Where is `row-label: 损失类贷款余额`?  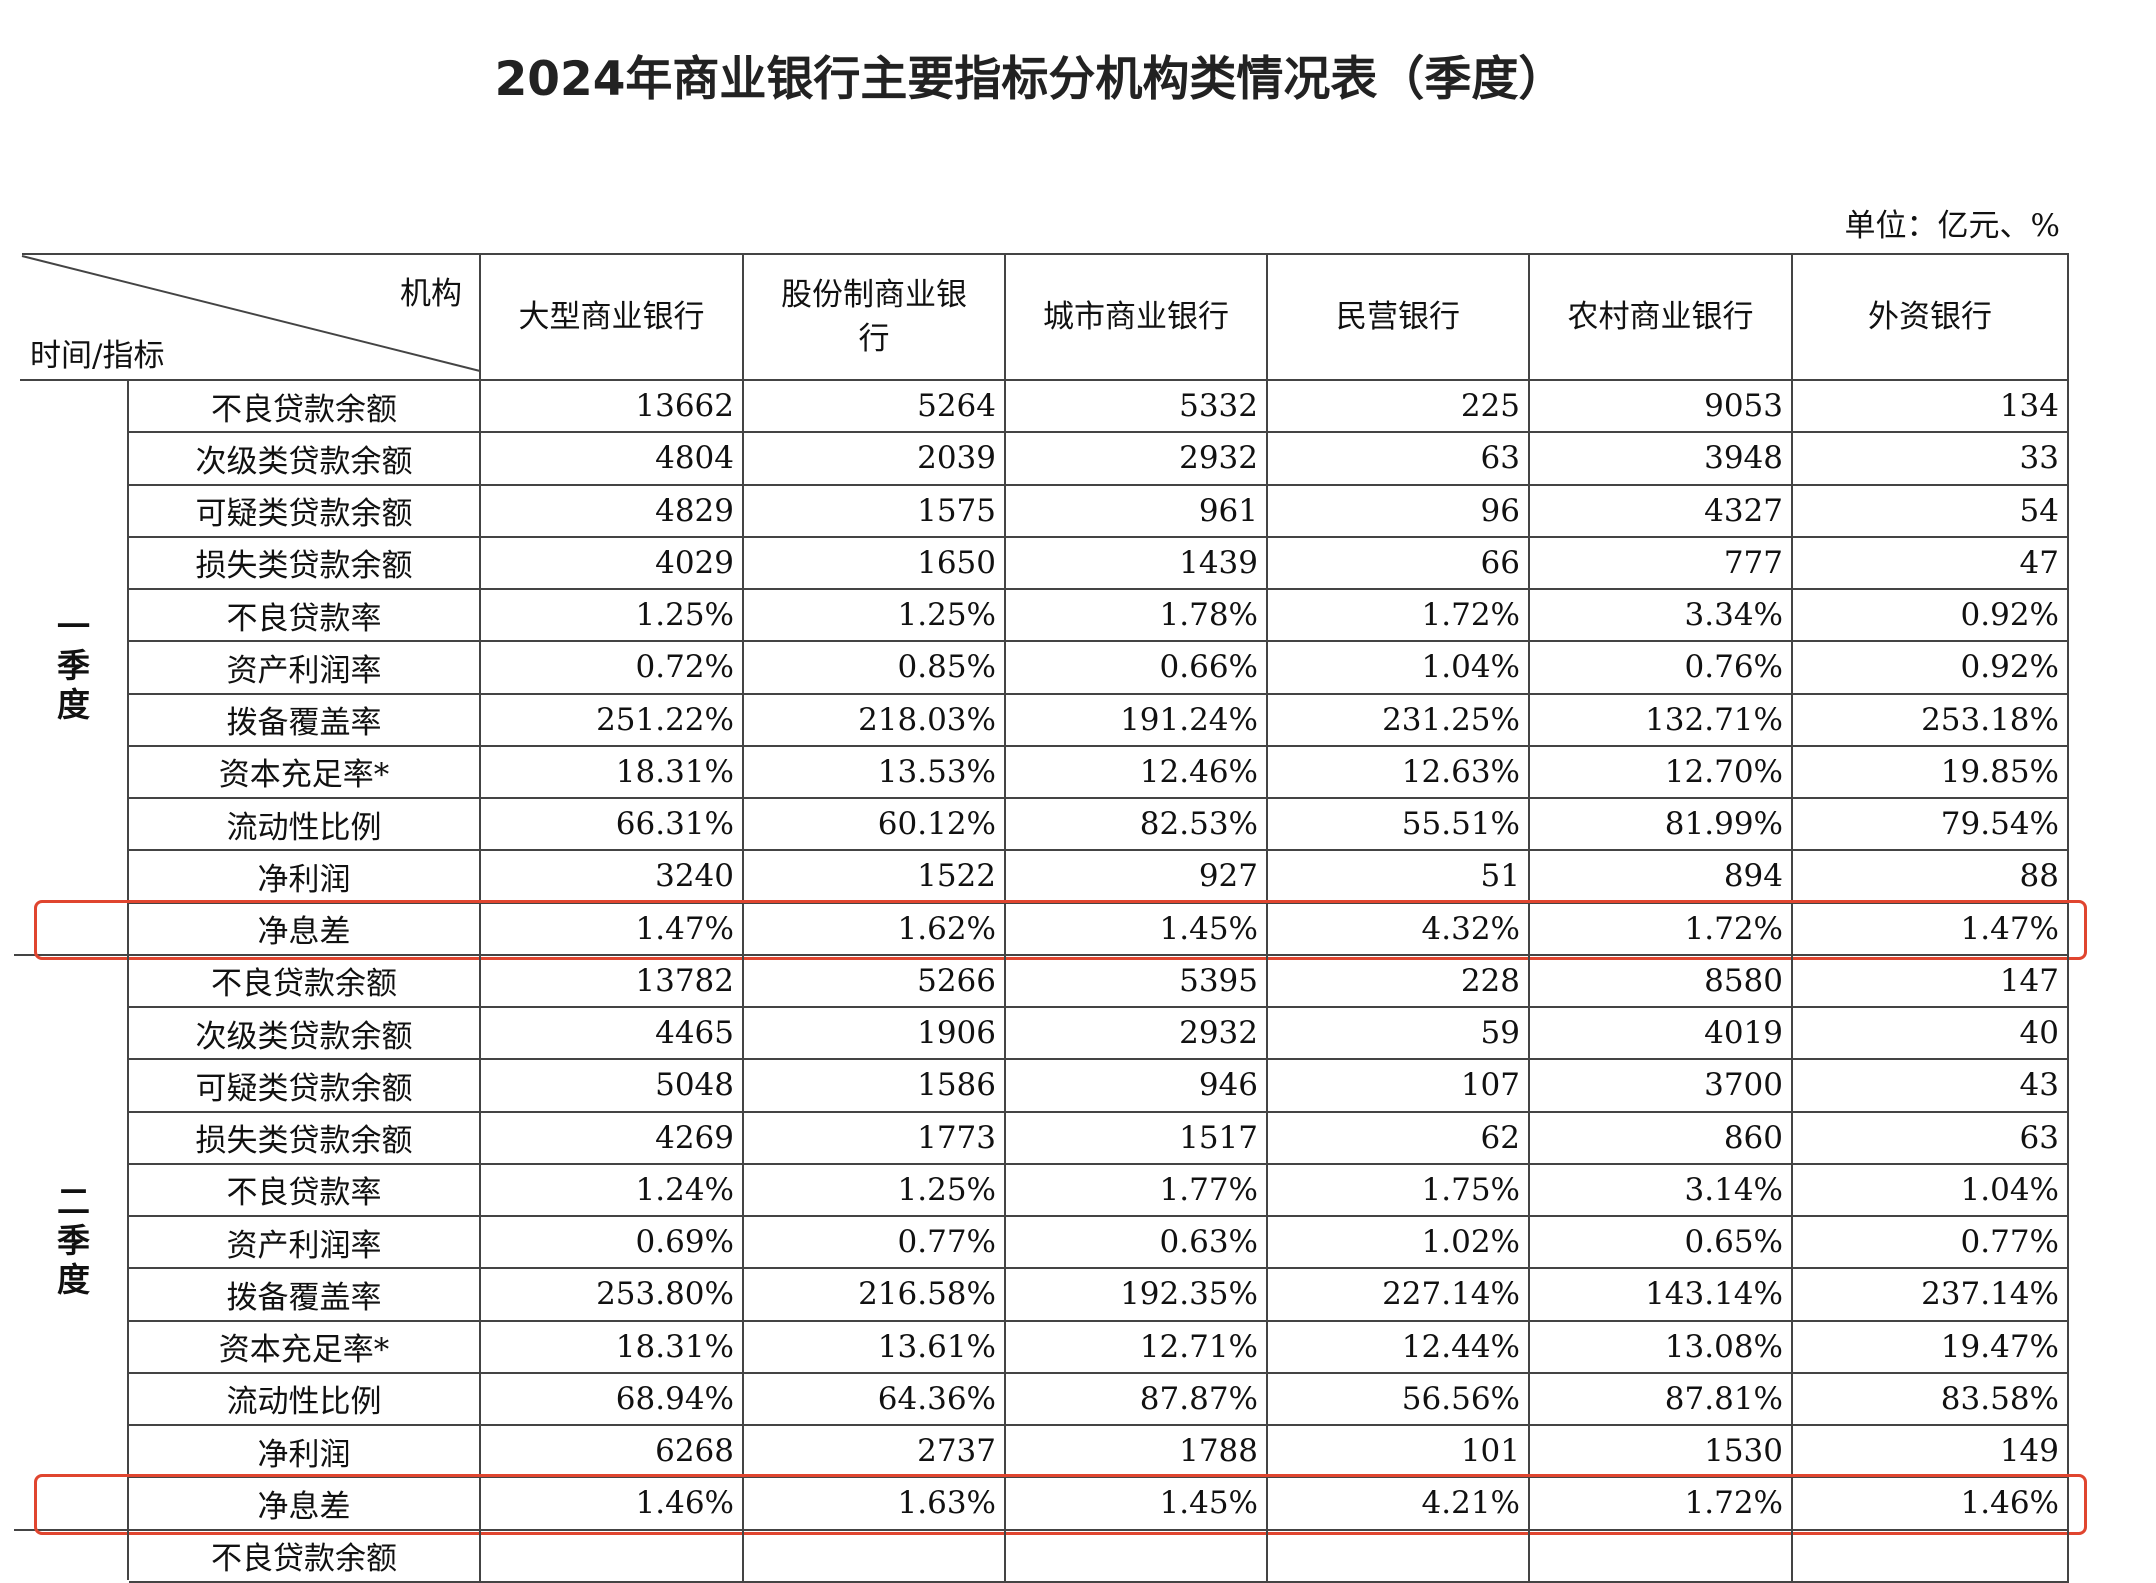
row-label: 损失类贷款余额 is located at coordinates (305, 1138).